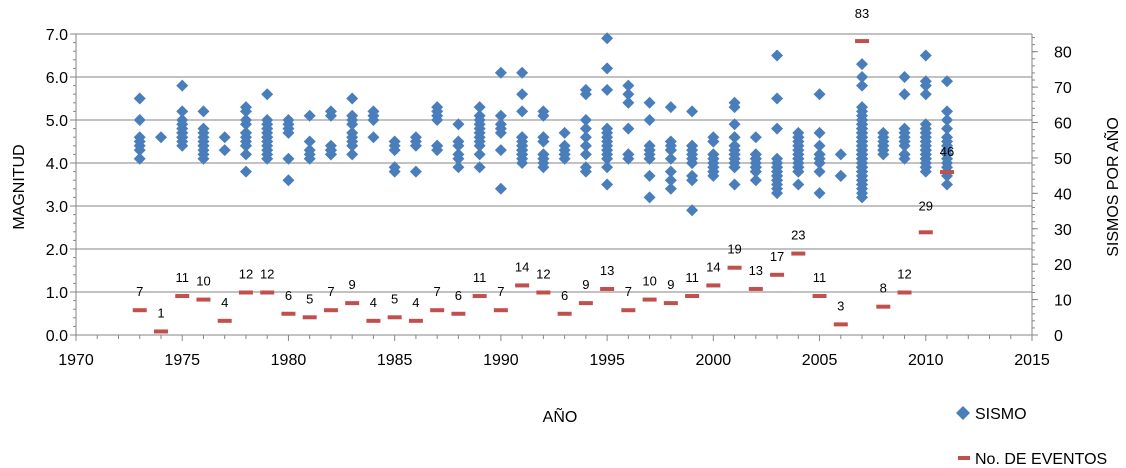 This screenshot has height=468, width=1126. What do you see at coordinates (57, 293) in the screenshot?
I see `y-tick-label: 1.0` at bounding box center [57, 293].